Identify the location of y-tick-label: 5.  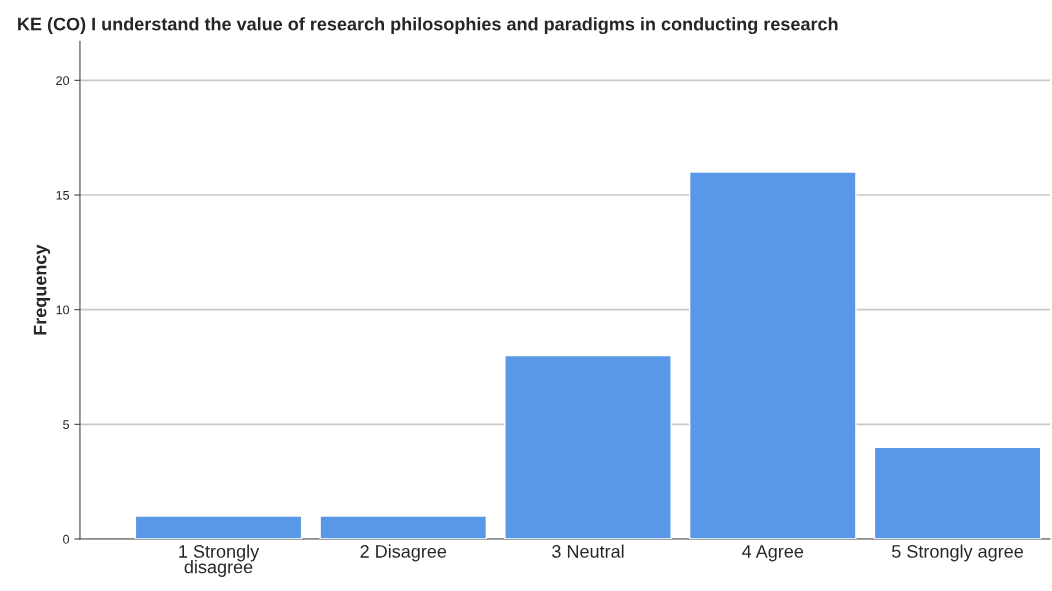
(66, 424).